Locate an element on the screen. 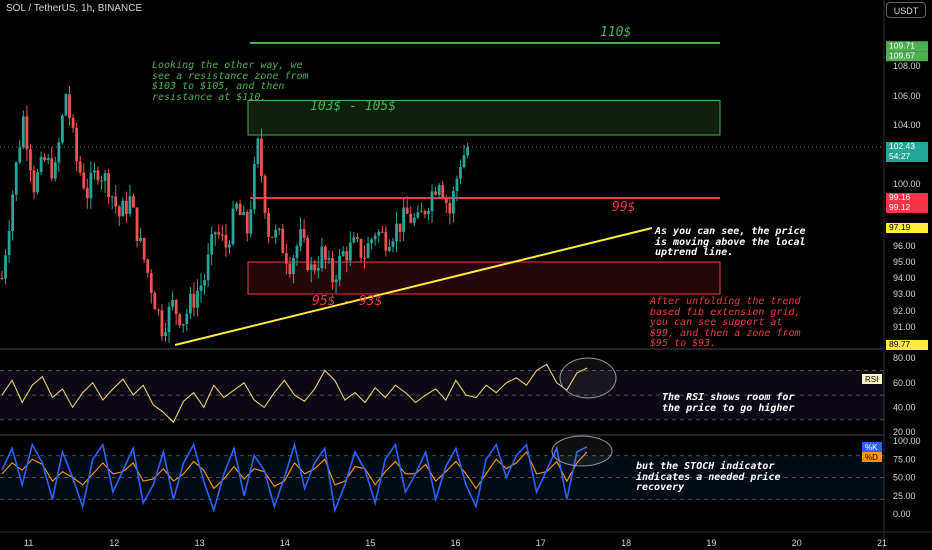 The image size is (932, 550). time-tick-label: 15 is located at coordinates (370, 543).